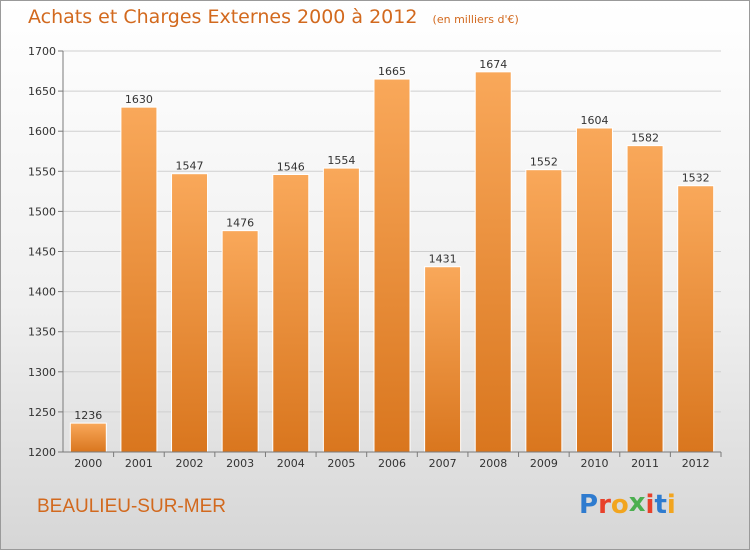  I want to click on logo-letter: t, so click(660, 505).